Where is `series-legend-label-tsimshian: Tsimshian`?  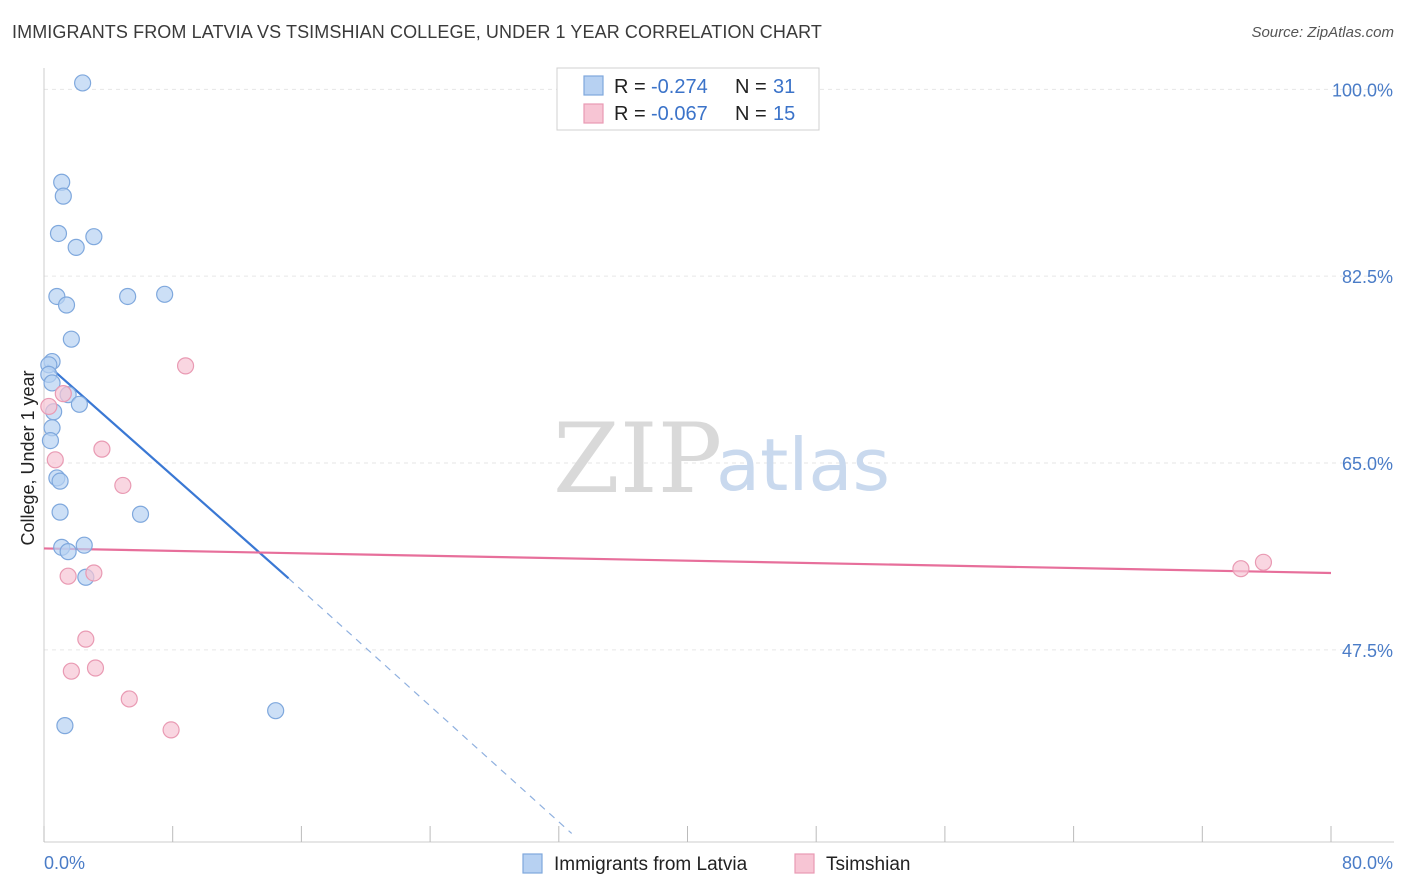
series-legend-label-tsimshian: Tsimshian is located at coordinates (868, 864).